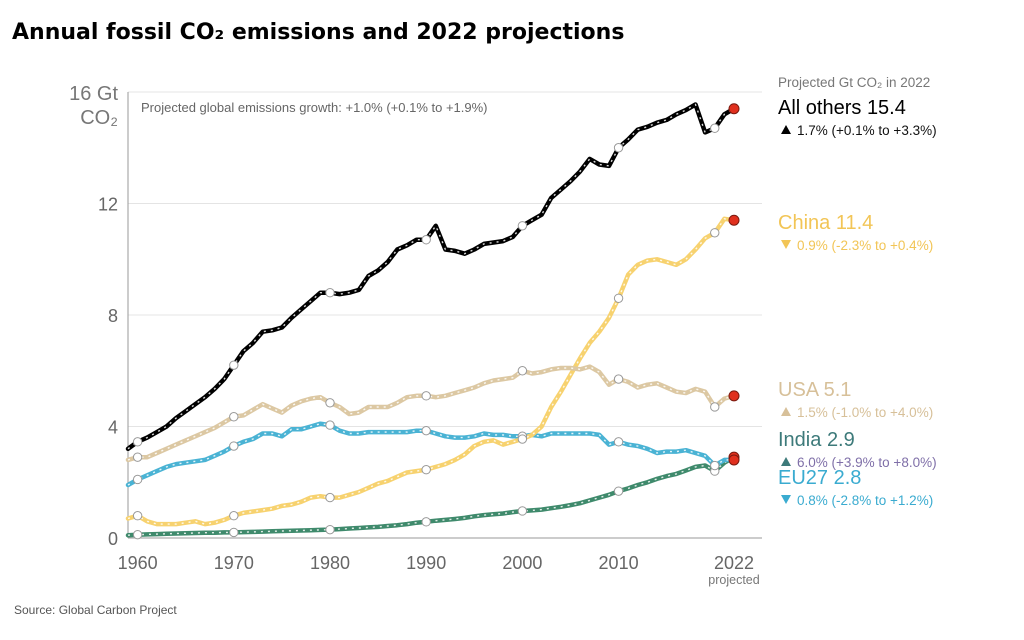 The height and width of the screenshot is (640, 1024). I want to click on legend-name-all-others: All others 15.4, so click(842, 108).